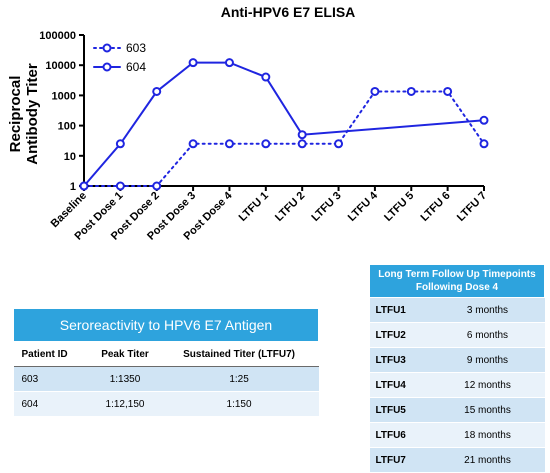 This screenshot has width=550, height=473. I want to click on y-tick-label: 100, so click(67, 127).